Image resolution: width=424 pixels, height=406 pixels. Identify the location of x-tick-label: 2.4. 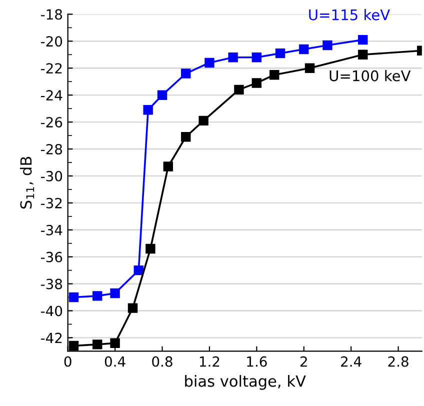
(351, 361).